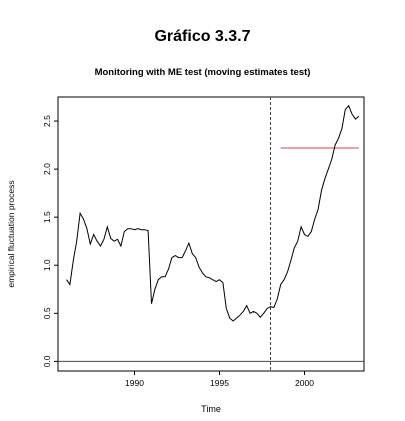 This screenshot has width=405, height=421. What do you see at coordinates (47, 217) in the screenshot?
I see `y-tick-label: 1.5` at bounding box center [47, 217].